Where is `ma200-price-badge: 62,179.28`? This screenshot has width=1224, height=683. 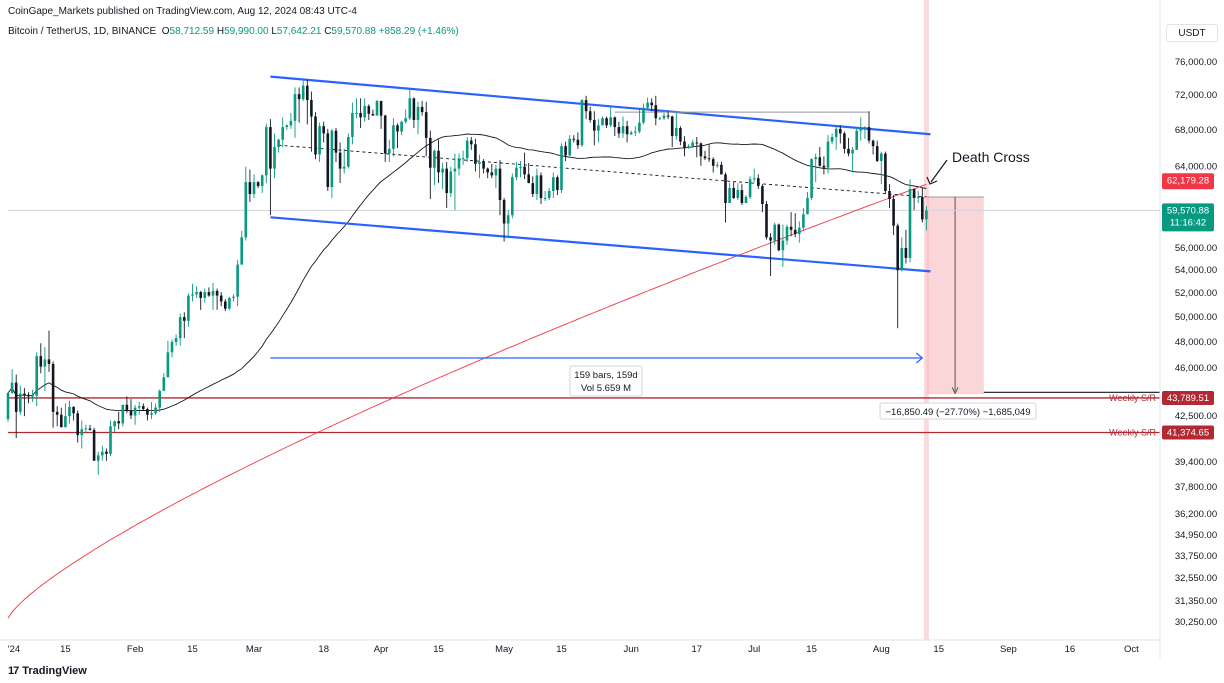 ma200-price-badge: 62,179.28 is located at coordinates (1188, 181).